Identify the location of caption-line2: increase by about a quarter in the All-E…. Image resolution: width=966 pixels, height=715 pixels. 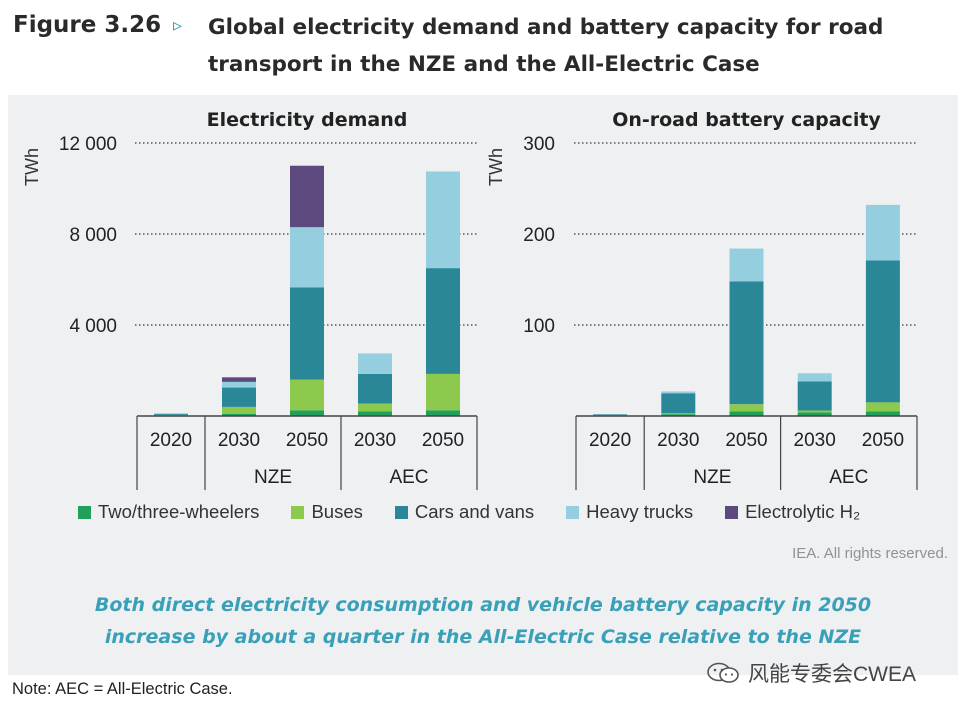
(483, 637).